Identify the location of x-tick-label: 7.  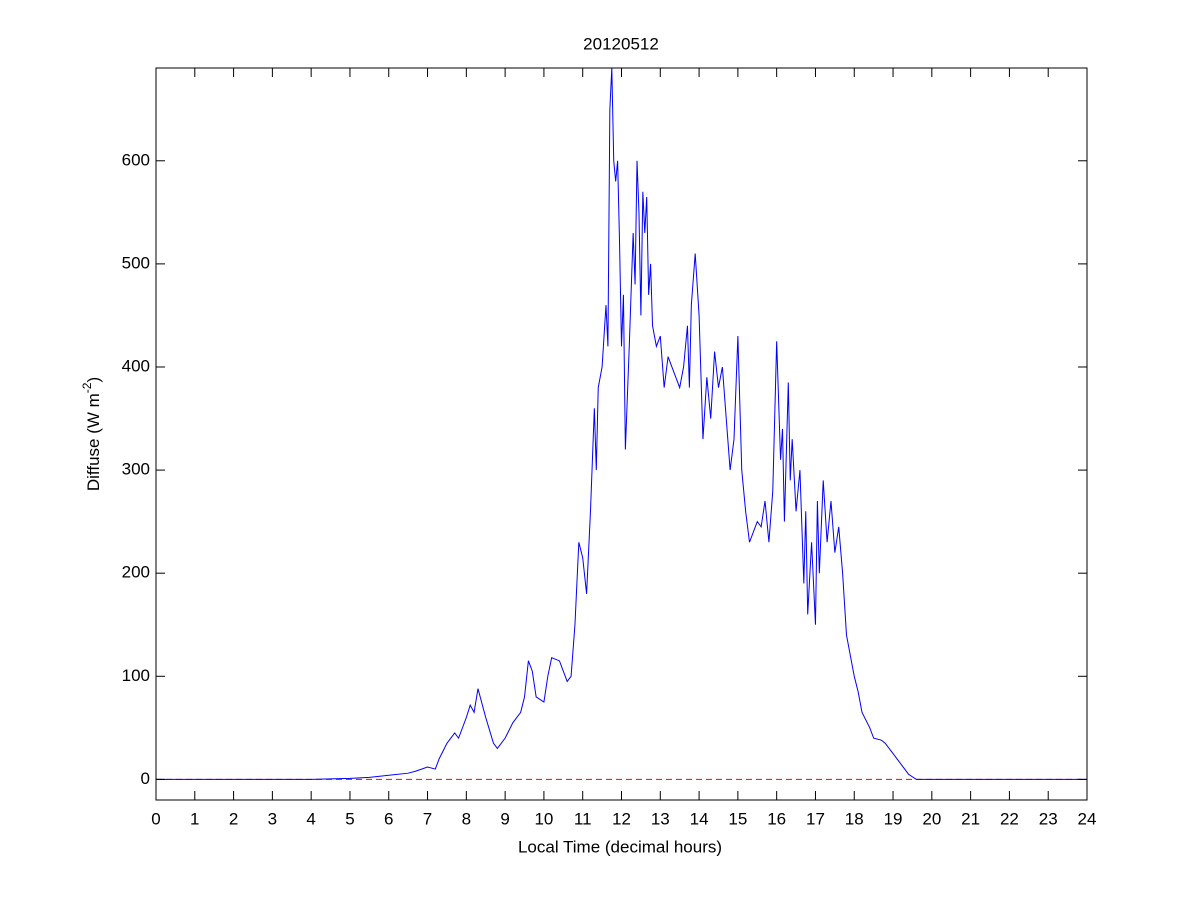
(427, 818).